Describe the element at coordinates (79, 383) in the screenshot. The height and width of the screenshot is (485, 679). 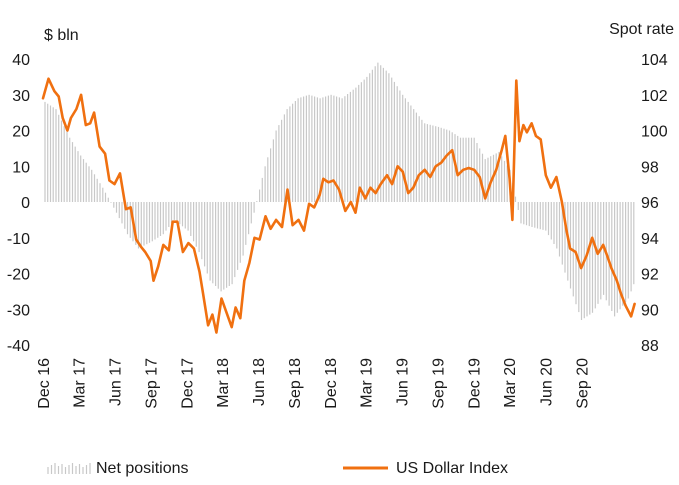
I see `x-tick-label: Mar 17` at that location.